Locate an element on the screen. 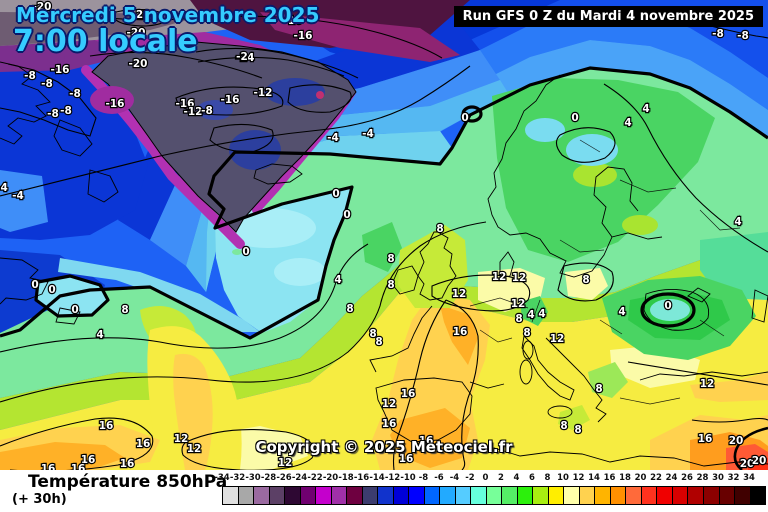 This screenshot has width=768, height=512. model-run-info: Run GFS 0 Z du Mardi 4 novembre 2025 is located at coordinates (608, 16).